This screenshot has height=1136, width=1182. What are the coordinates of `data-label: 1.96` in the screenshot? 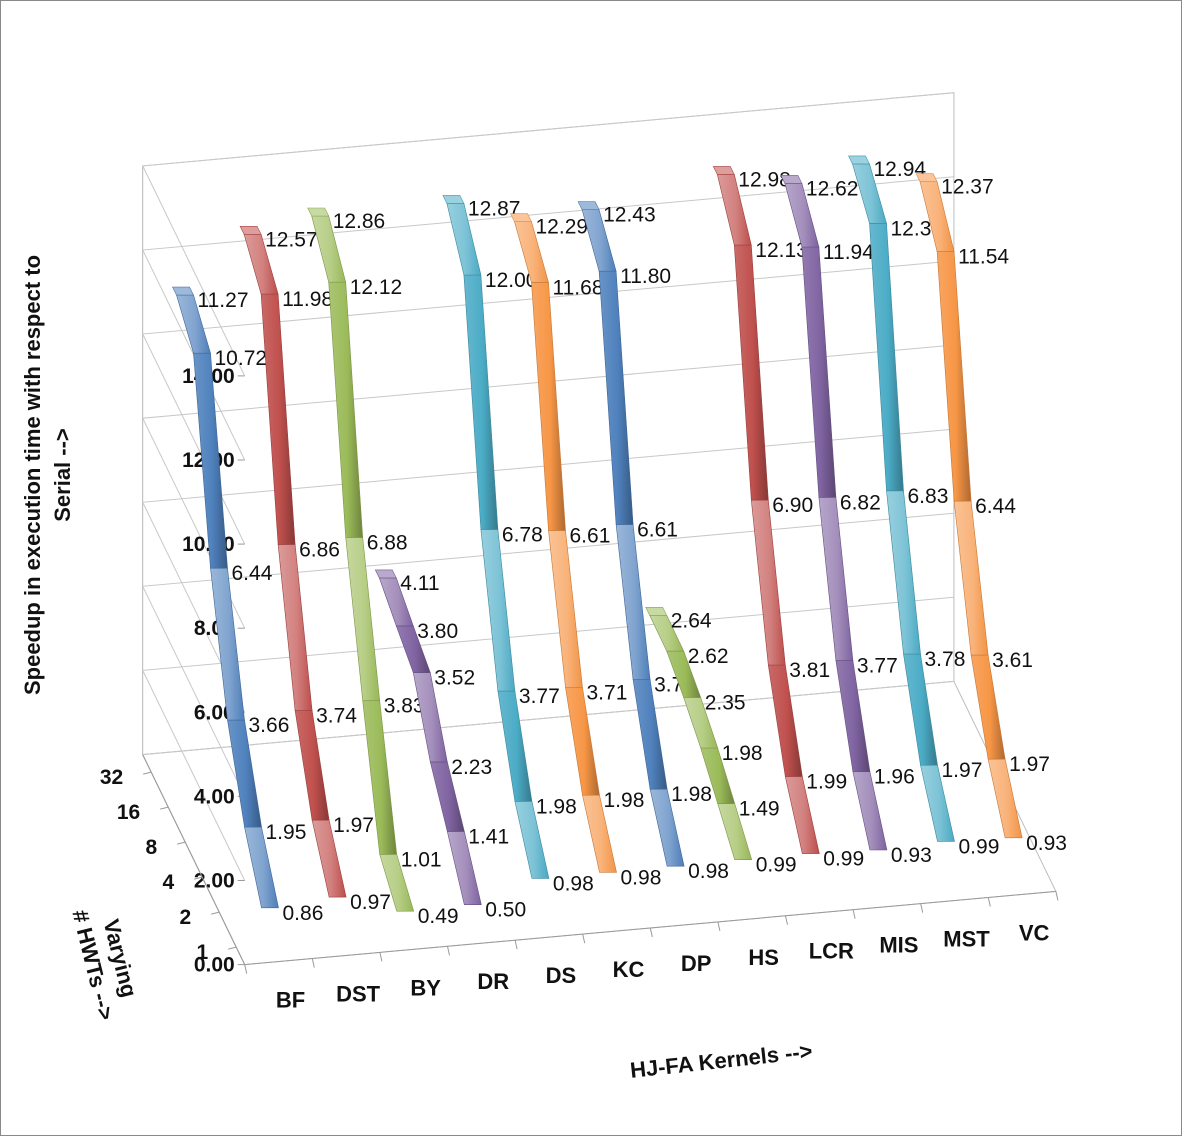 It's located at (894, 777).